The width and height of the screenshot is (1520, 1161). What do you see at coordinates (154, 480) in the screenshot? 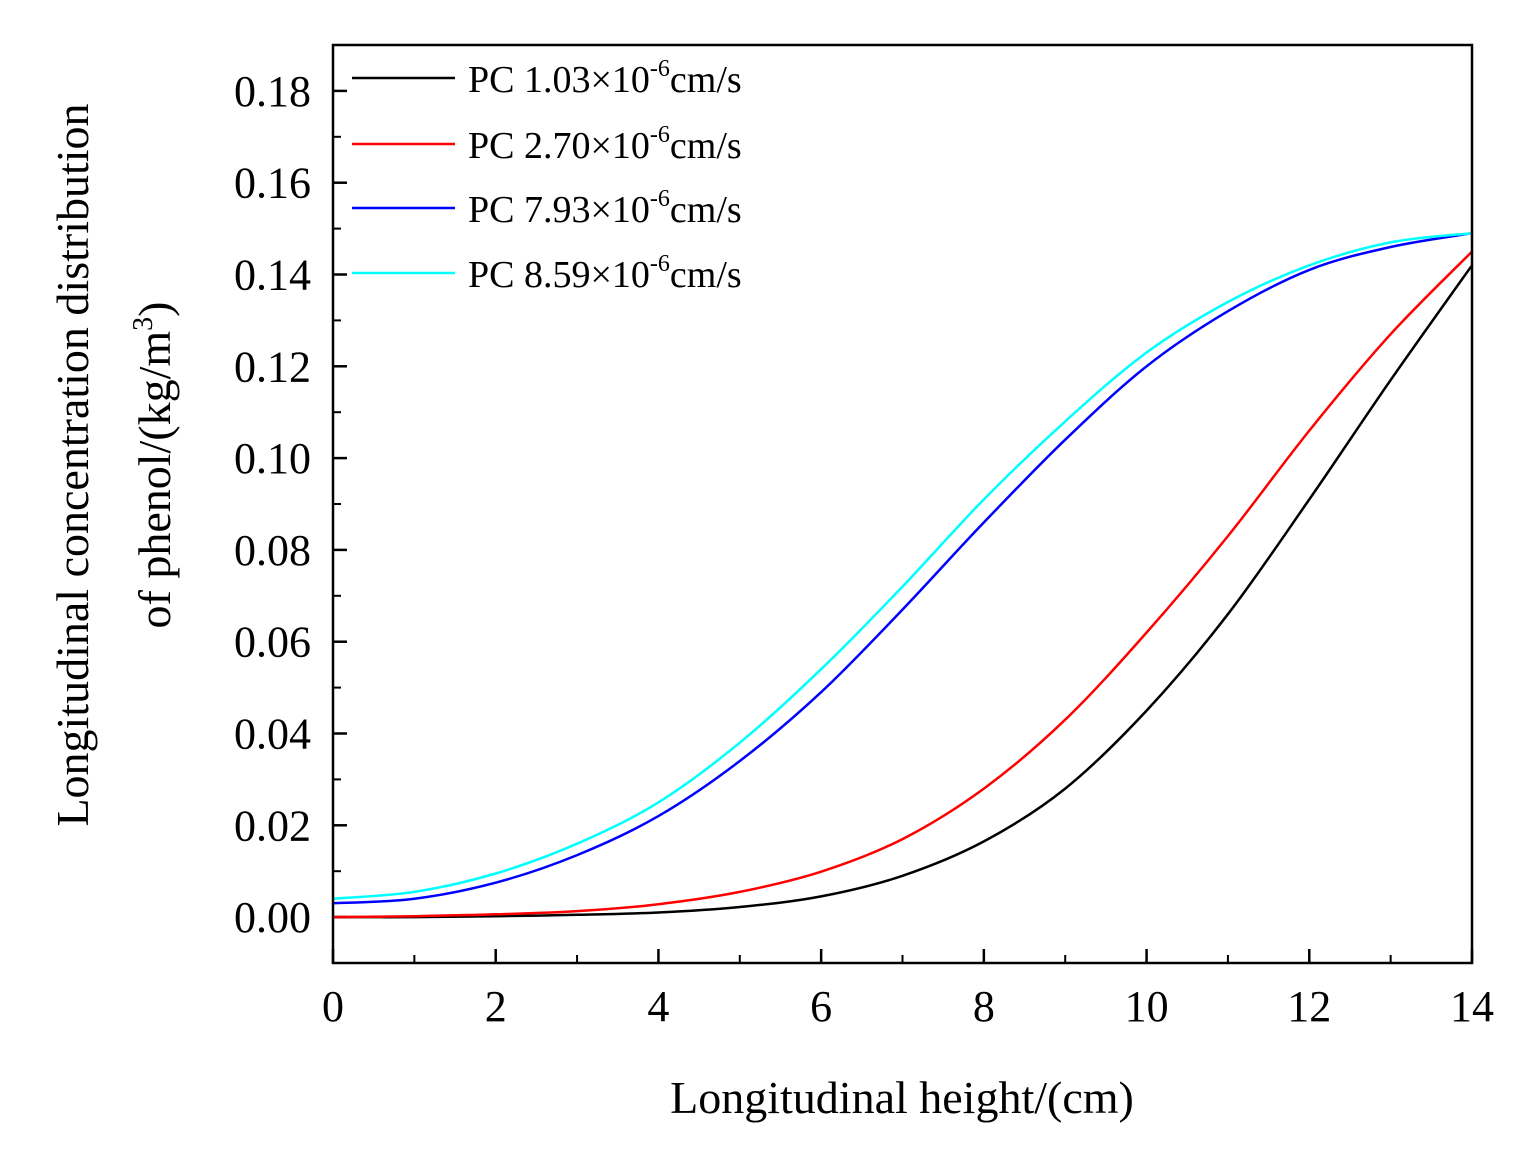
I see `y-axis-title-line2-prefix: of phenol/(kg/m` at bounding box center [154, 480].